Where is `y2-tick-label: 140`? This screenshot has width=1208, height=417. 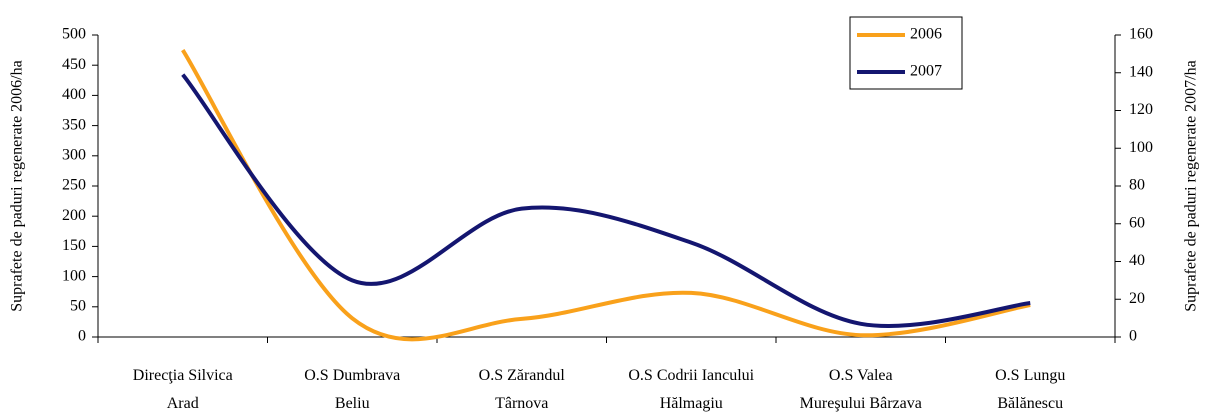 y2-tick-label: 140 is located at coordinates (1141, 71).